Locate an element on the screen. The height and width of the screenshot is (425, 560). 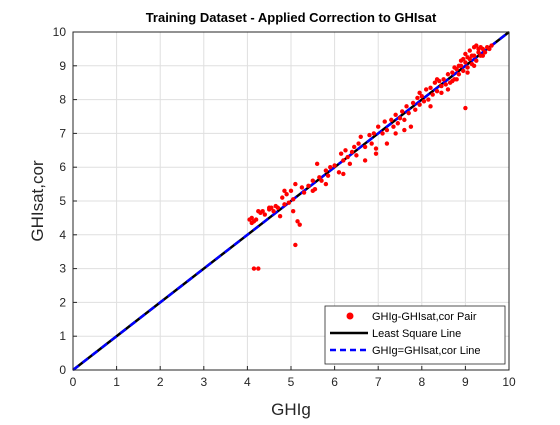
x-tick-label: 6 is located at coordinates (334, 382).